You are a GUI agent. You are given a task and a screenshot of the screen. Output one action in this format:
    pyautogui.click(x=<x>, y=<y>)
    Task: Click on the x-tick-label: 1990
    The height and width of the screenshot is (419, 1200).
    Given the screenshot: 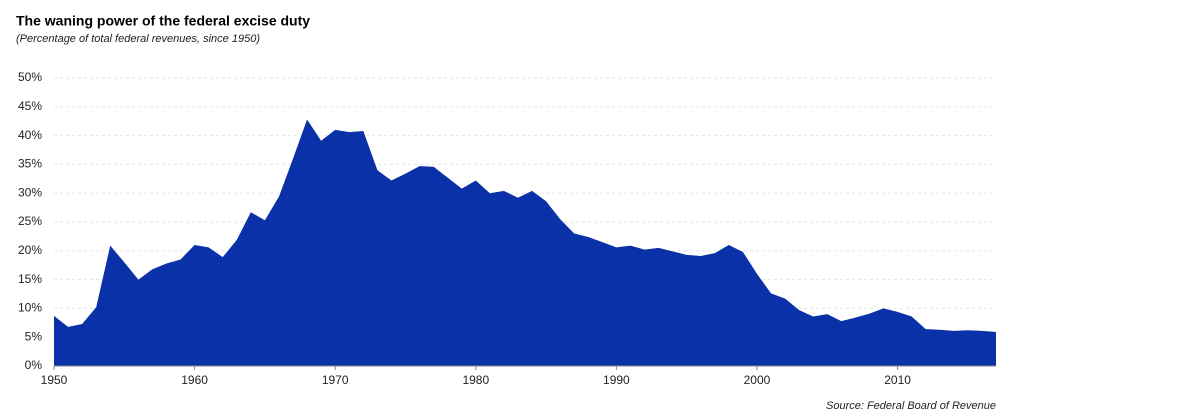 What is the action you would take?
    pyautogui.click(x=616, y=380)
    